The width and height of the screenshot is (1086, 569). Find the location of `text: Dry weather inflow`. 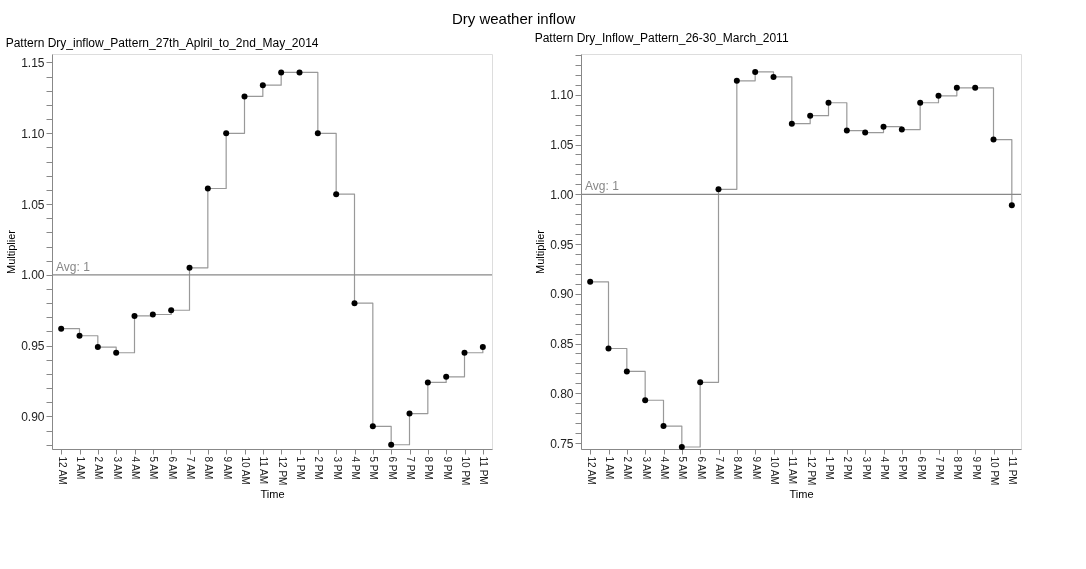

text: Dry weather inflow is located at coordinates (513, 19).